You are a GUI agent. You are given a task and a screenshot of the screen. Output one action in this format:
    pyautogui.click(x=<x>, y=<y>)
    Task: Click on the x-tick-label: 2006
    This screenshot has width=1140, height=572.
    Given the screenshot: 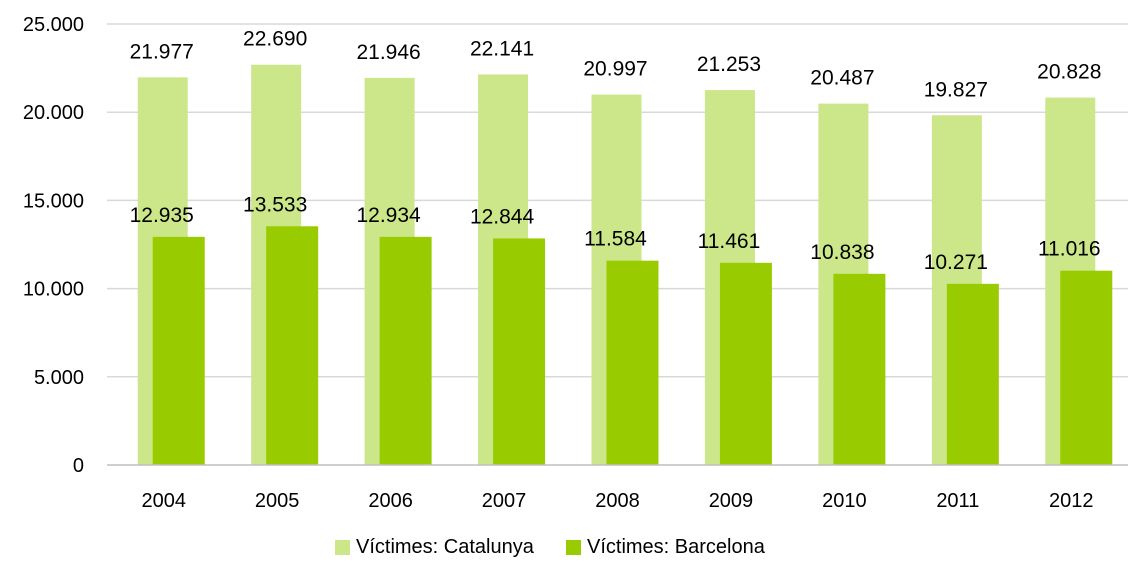 What is the action you would take?
    pyautogui.click(x=390, y=501)
    